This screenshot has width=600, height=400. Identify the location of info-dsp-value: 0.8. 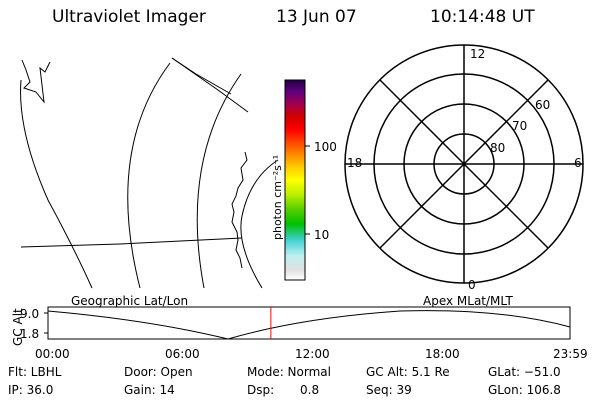
(310, 390).